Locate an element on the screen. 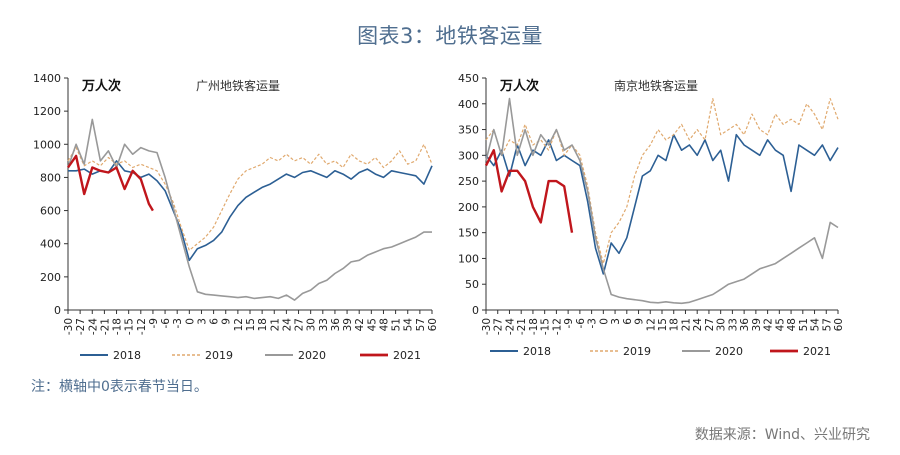 The height and width of the screenshot is (455, 900). chart-title: 广州地铁客运量 is located at coordinates (238, 85).